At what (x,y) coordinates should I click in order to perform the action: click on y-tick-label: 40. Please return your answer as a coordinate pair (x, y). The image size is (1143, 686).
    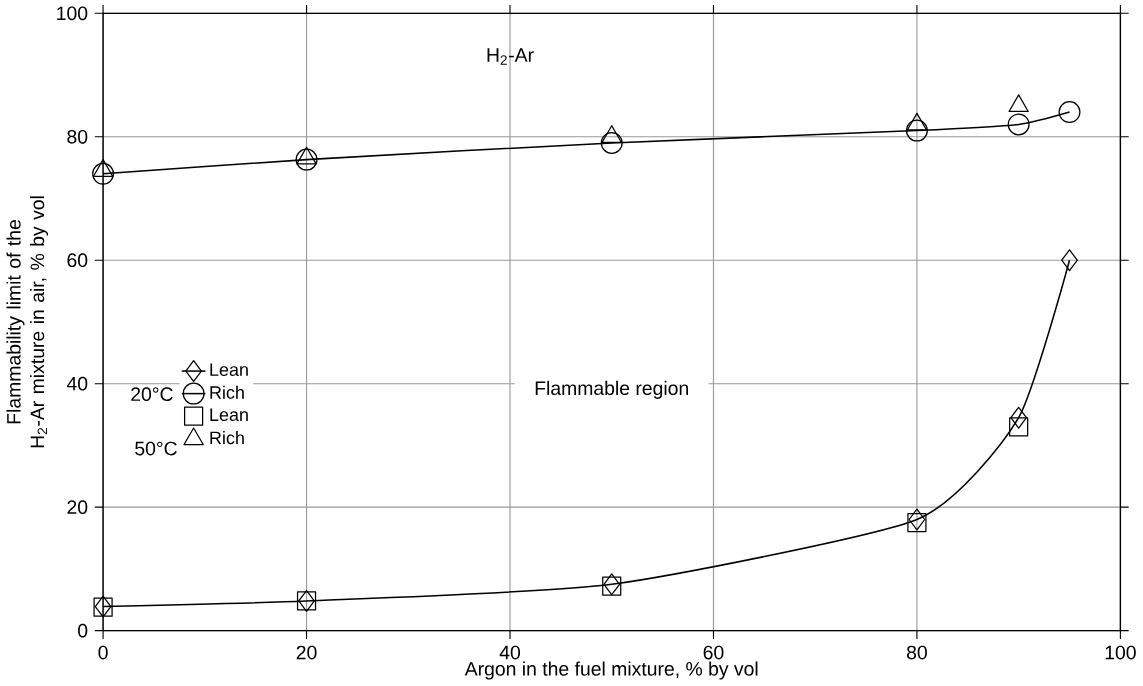
    Looking at the image, I should click on (77, 383).